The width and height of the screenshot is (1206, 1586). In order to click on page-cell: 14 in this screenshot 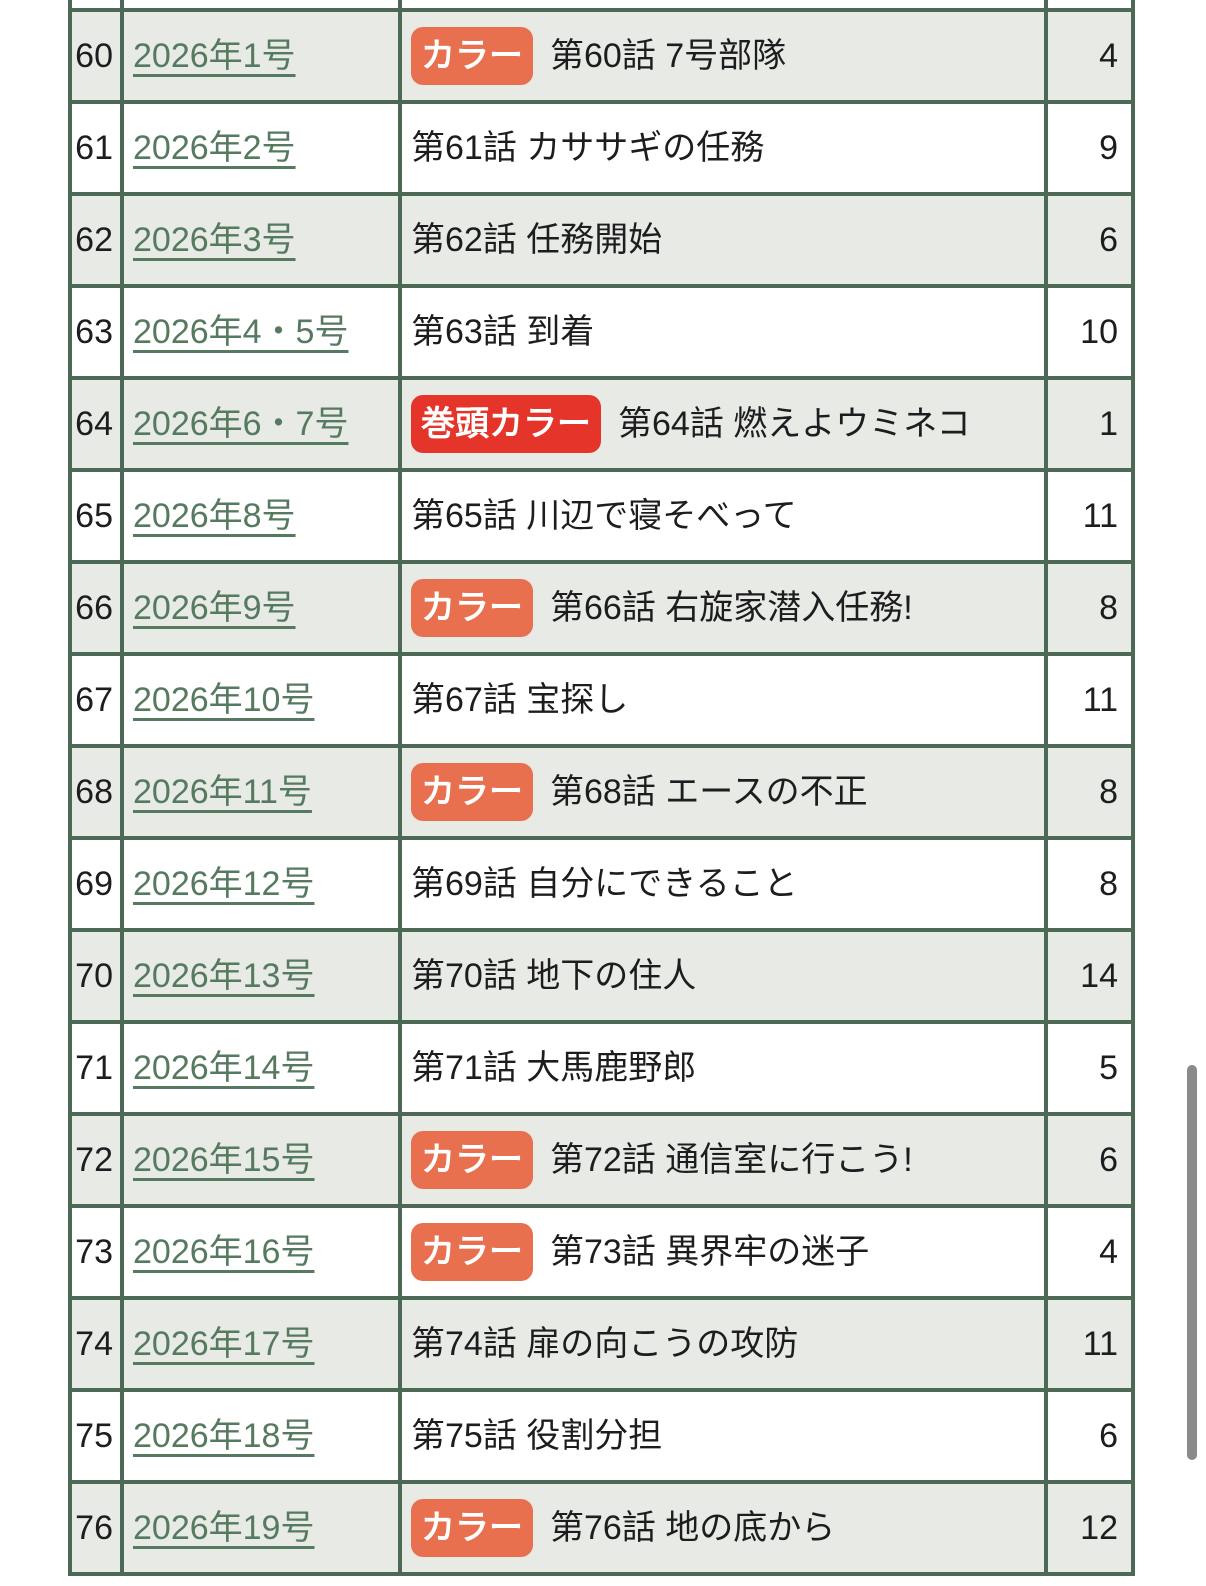, I will do `click(1089, 976)`.